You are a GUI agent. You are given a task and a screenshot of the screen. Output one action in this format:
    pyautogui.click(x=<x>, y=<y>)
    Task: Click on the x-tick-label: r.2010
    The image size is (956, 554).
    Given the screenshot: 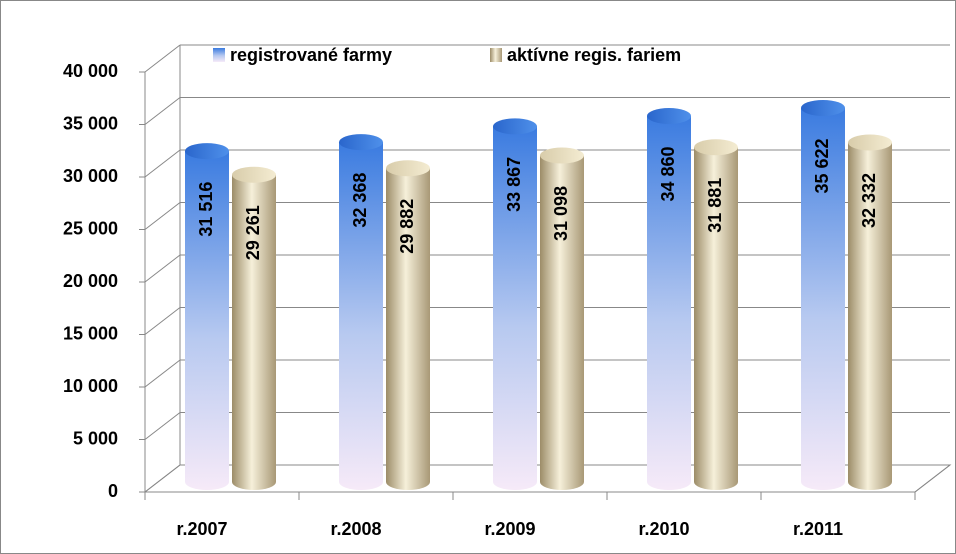 What is the action you would take?
    pyautogui.click(x=663, y=529)
    